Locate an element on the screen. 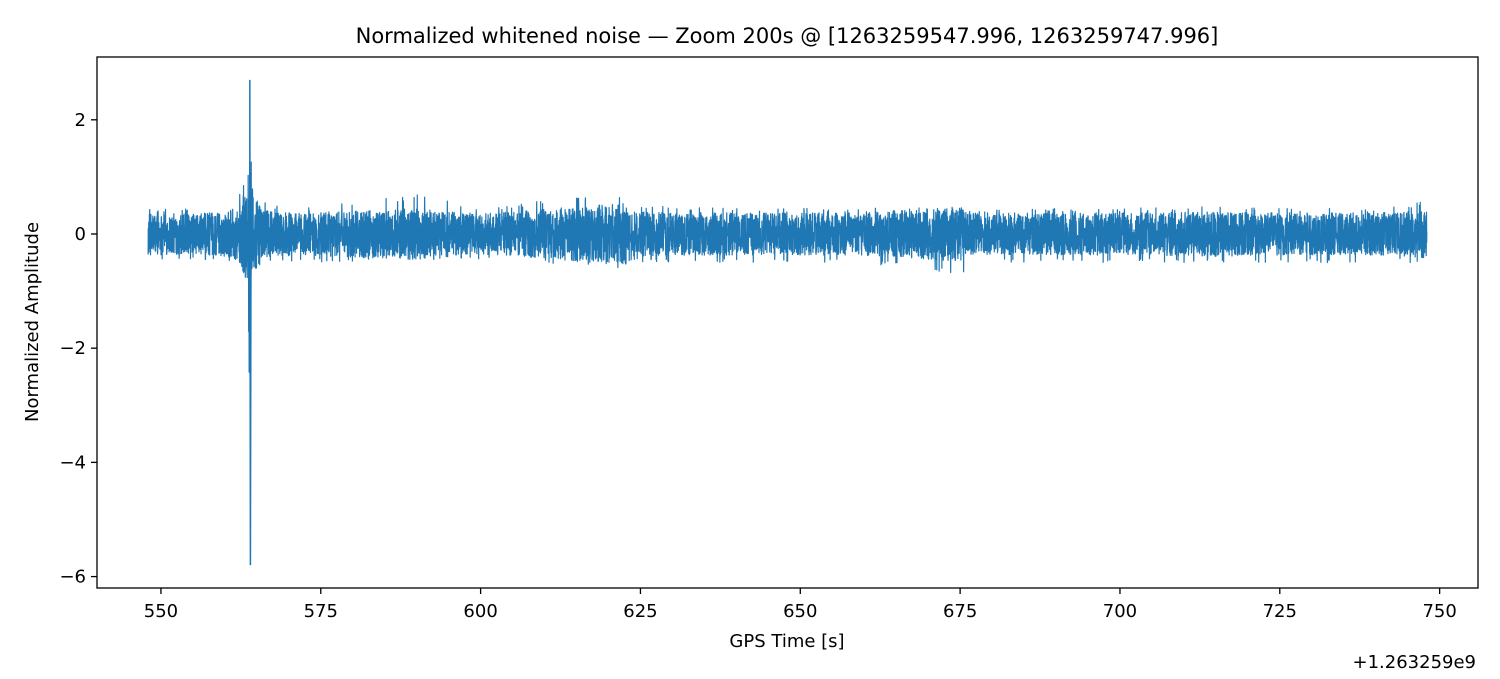  y-axis-label: Normalized Amplitude is located at coordinates (32, 322).